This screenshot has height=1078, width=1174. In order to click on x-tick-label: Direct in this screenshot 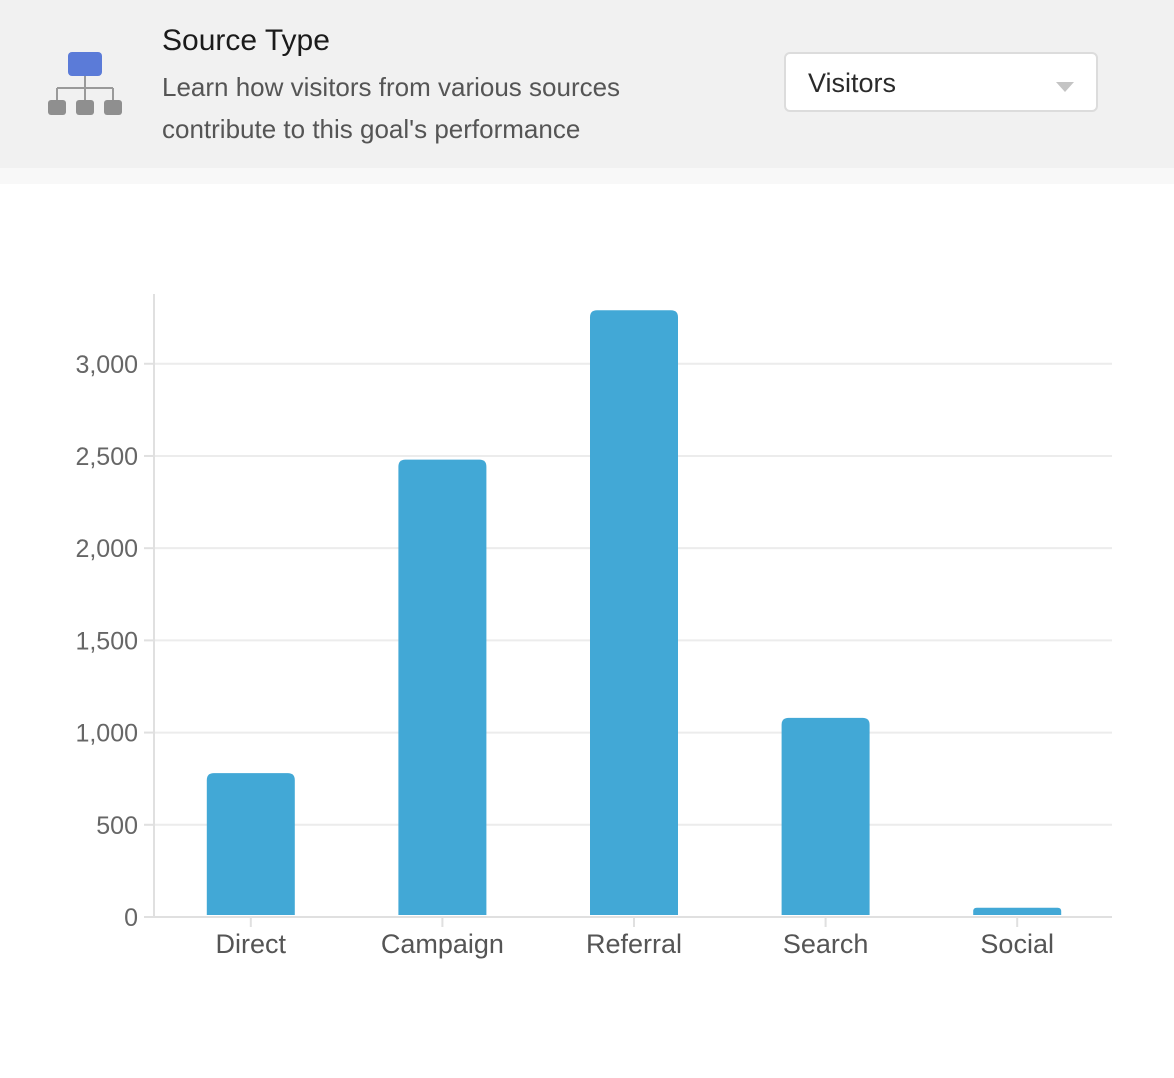, I will do `click(251, 944)`.